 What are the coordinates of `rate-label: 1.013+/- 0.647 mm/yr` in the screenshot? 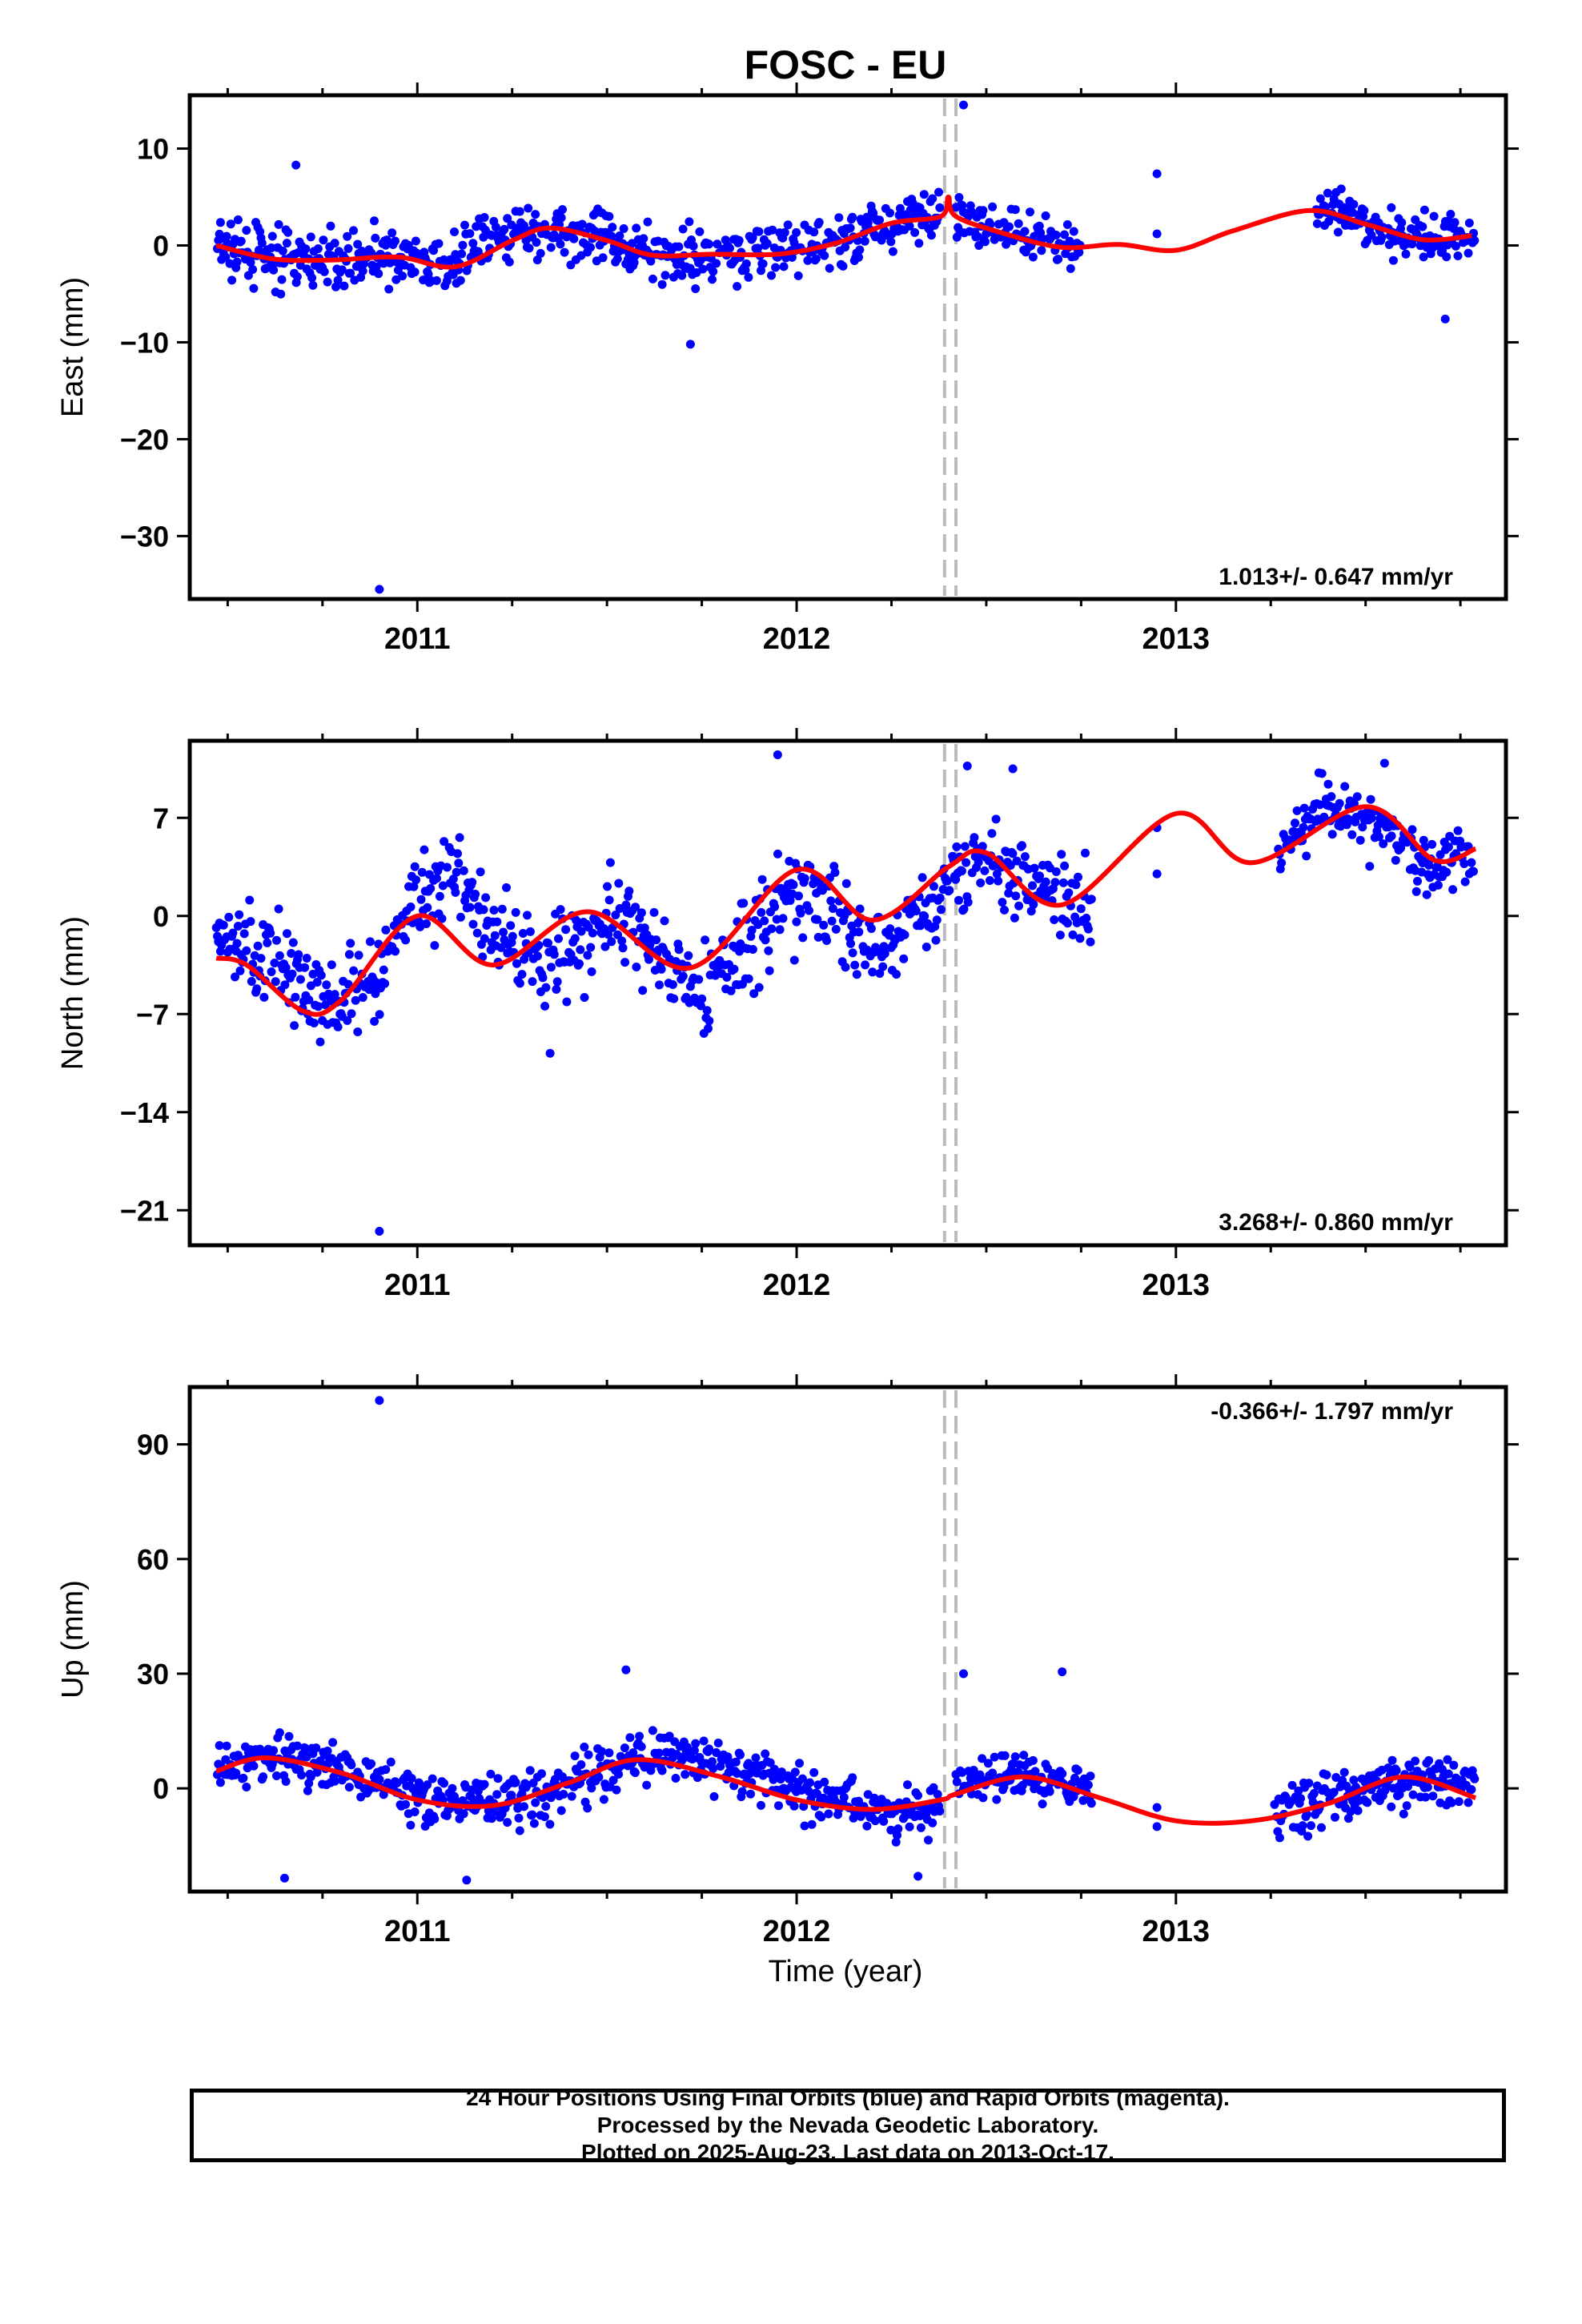 It's located at (1336, 577).